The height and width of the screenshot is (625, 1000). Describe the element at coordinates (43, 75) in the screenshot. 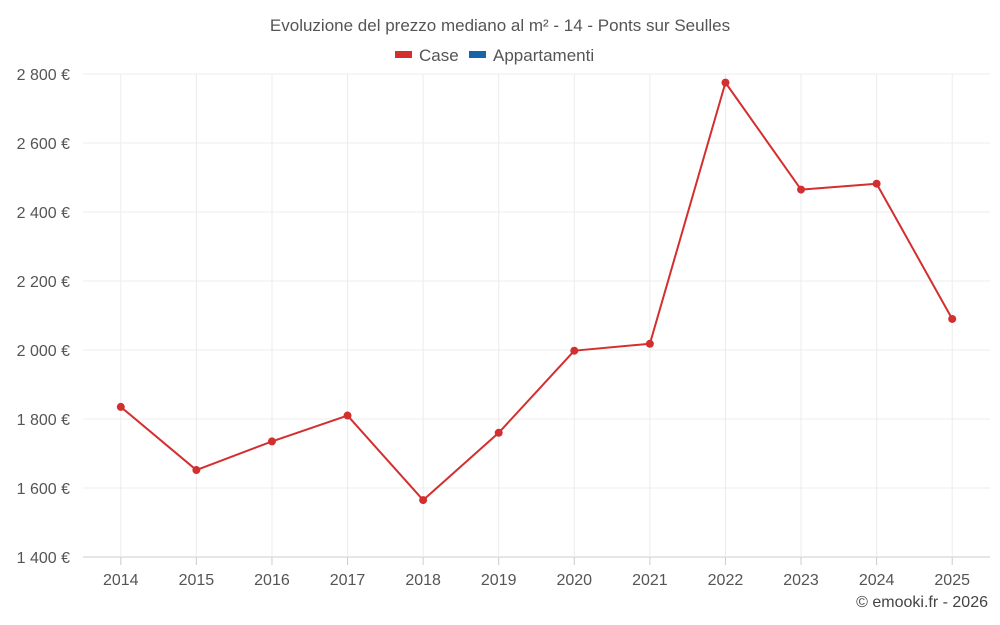

I see `y-tick-label: 2 800 €` at that location.